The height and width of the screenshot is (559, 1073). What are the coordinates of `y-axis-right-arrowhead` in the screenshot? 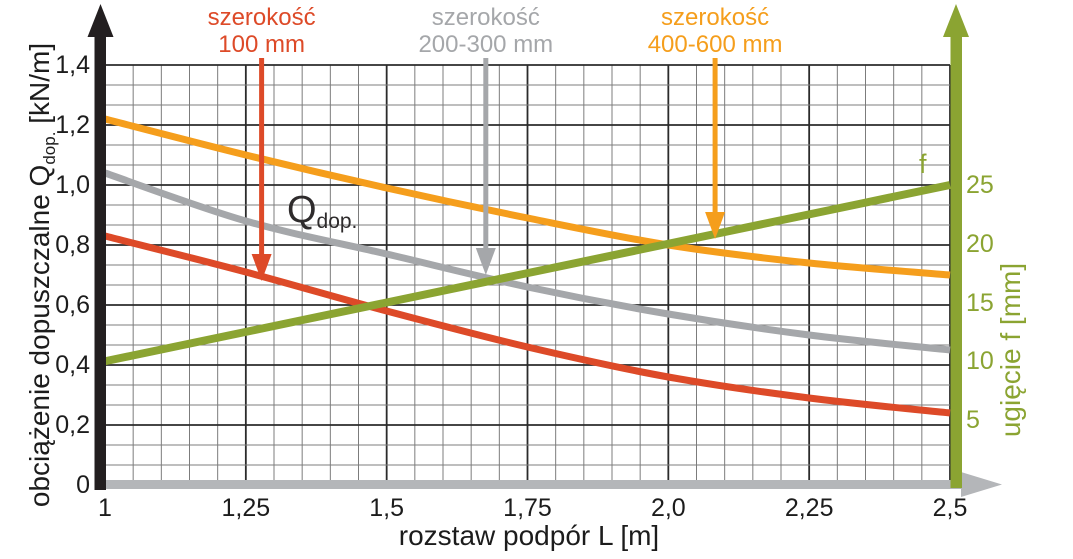 It's located at (956, 20).